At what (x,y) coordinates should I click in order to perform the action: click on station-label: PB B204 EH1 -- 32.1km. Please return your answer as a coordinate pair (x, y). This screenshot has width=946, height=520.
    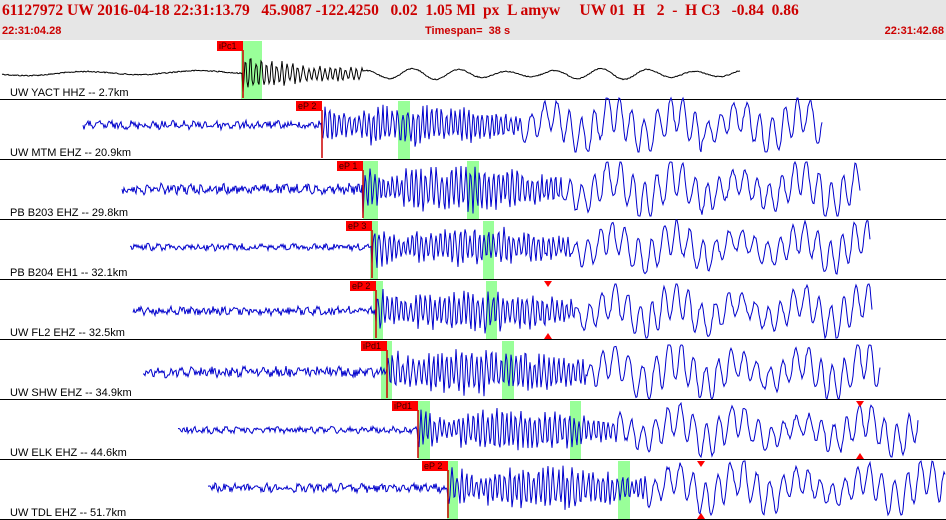
    Looking at the image, I should click on (68, 273).